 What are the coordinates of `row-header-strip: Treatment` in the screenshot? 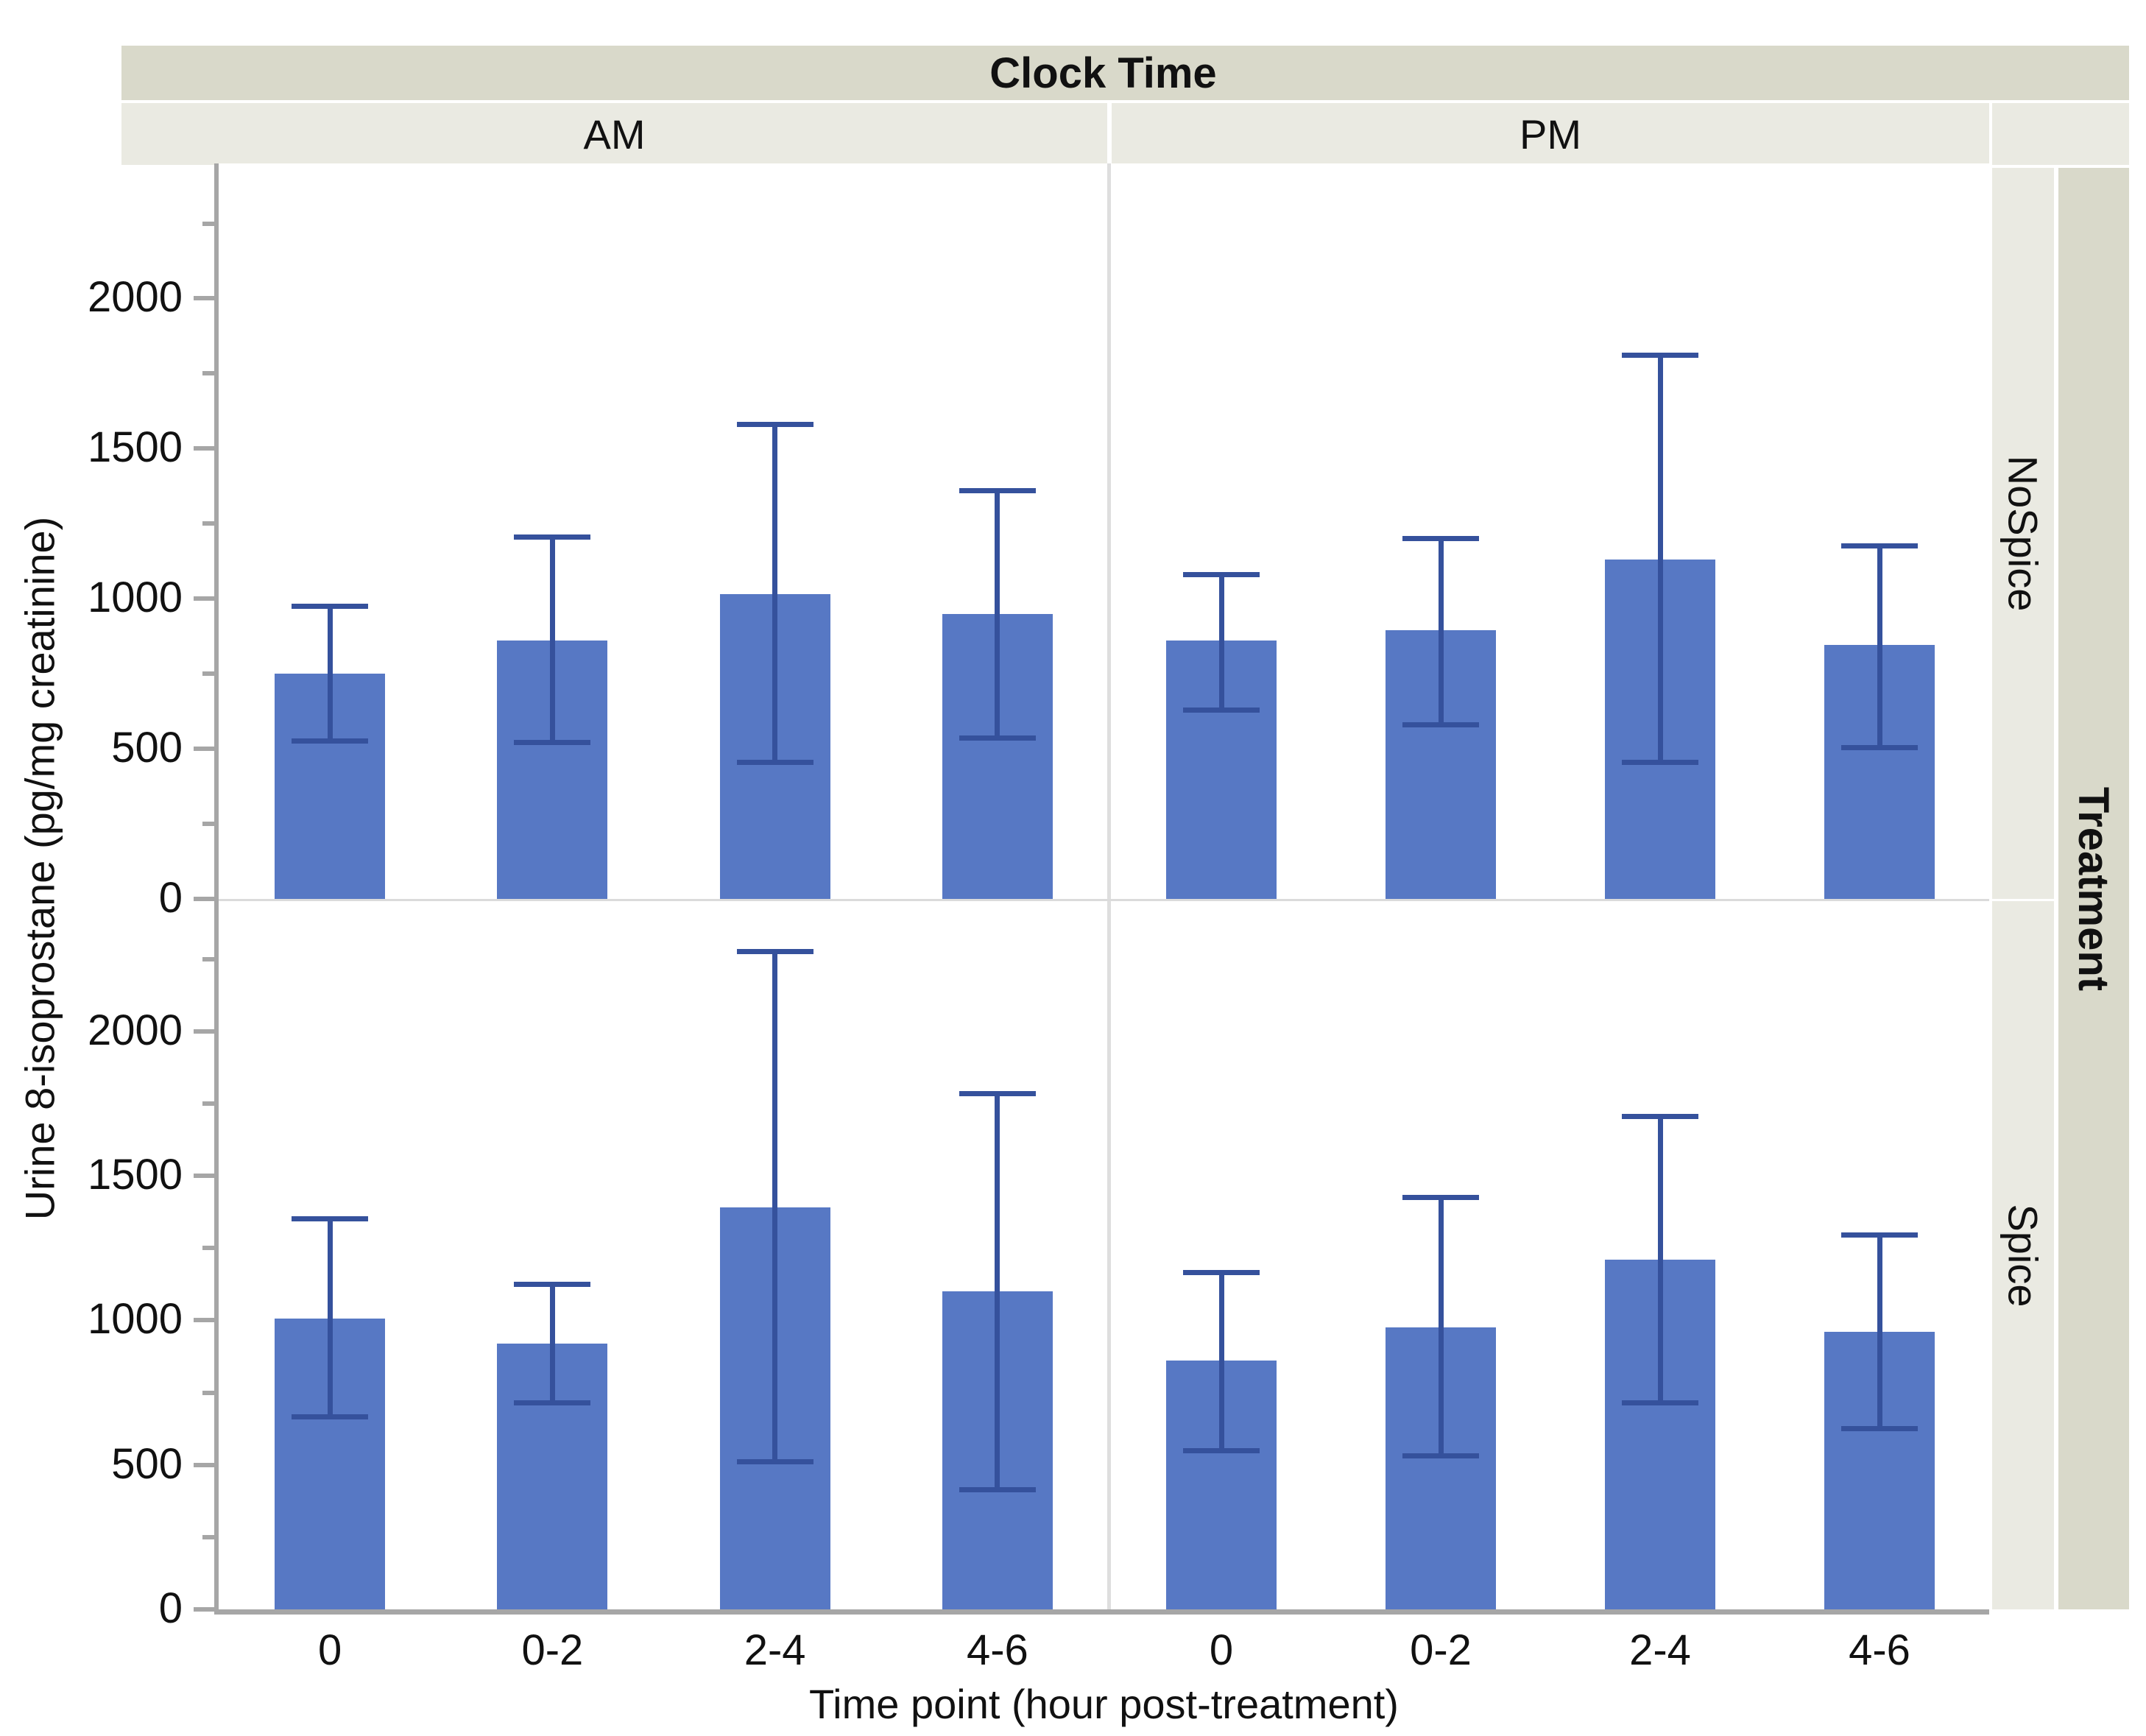 It's located at (2093, 888).